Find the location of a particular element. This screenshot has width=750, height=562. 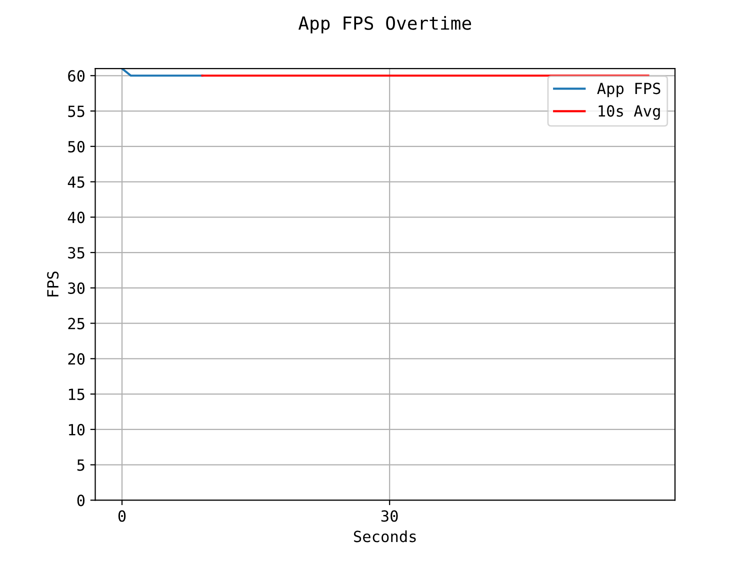

y-tick-label: 5 is located at coordinates (80, 465).